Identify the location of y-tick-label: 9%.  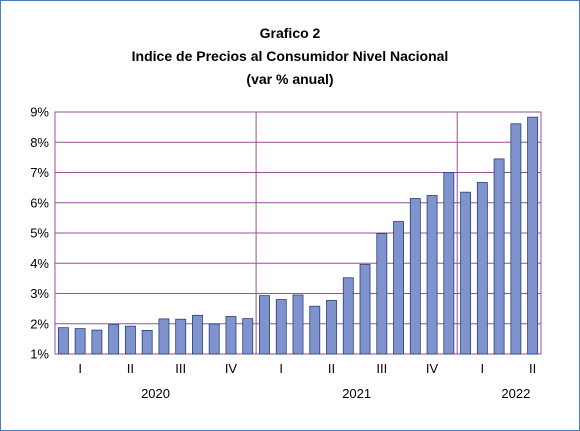
(39, 112).